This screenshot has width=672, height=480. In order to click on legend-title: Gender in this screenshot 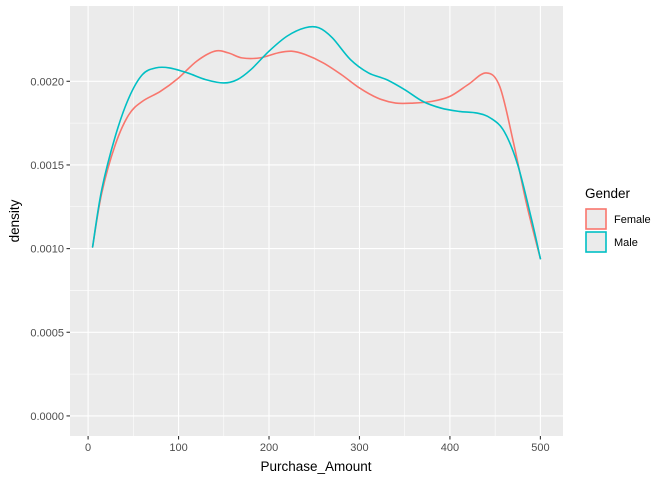, I will do `click(608, 193)`.